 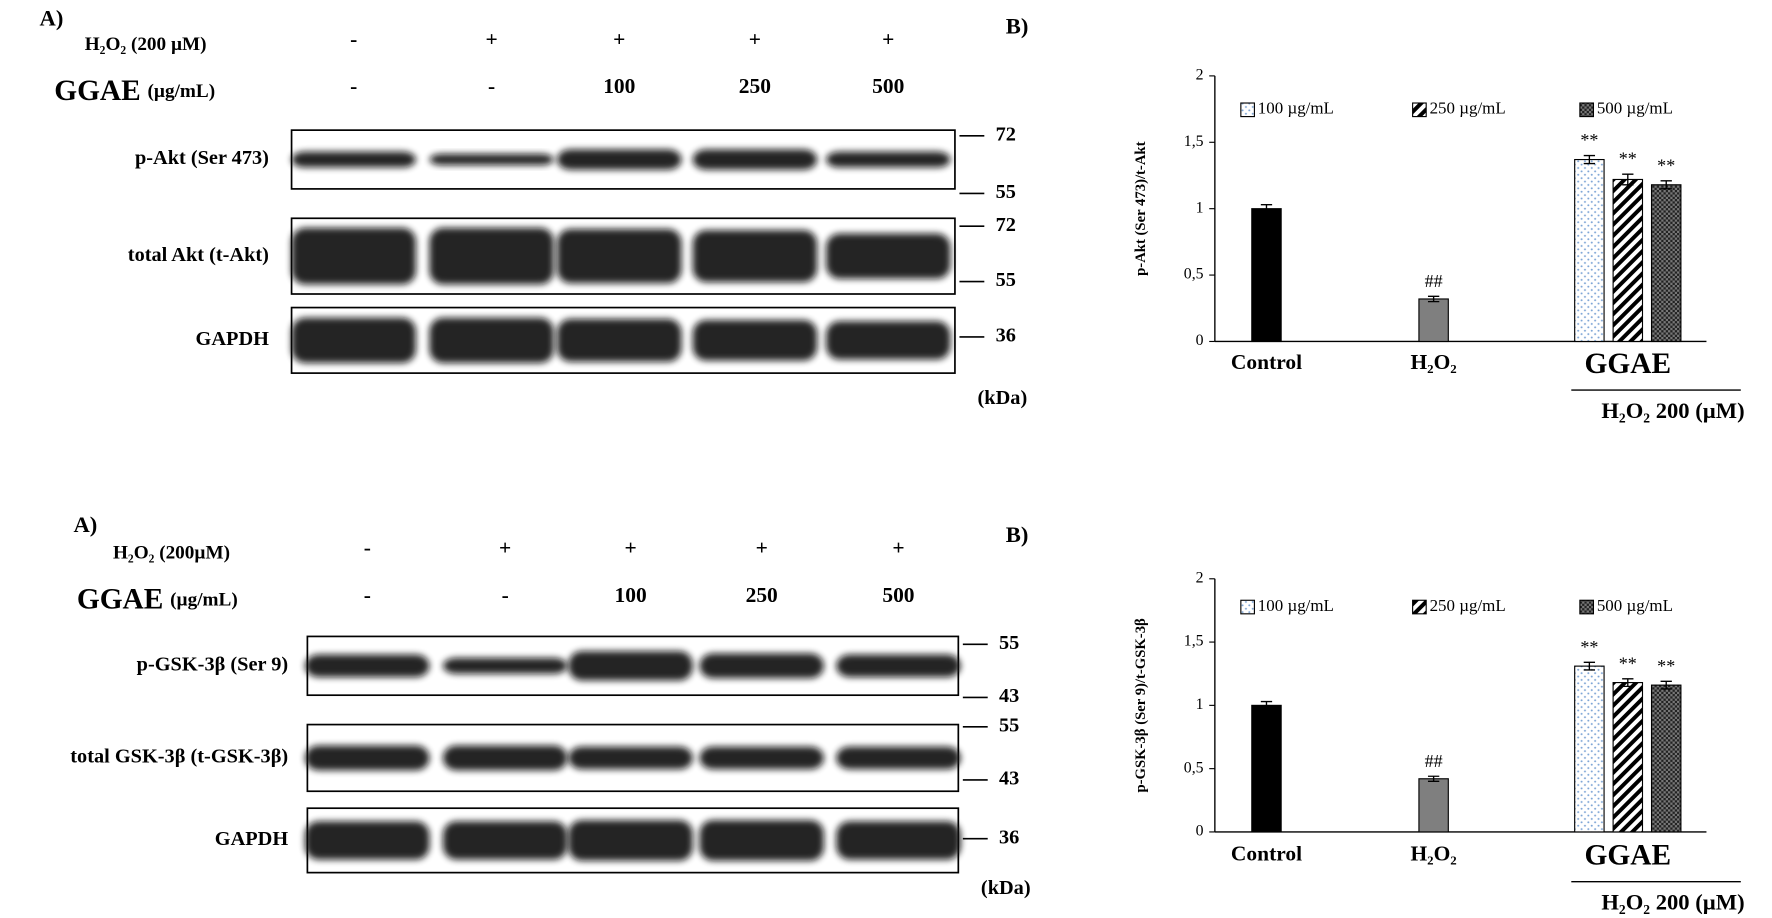 I want to click on row-label: GAPDH, so click(x=233, y=339).